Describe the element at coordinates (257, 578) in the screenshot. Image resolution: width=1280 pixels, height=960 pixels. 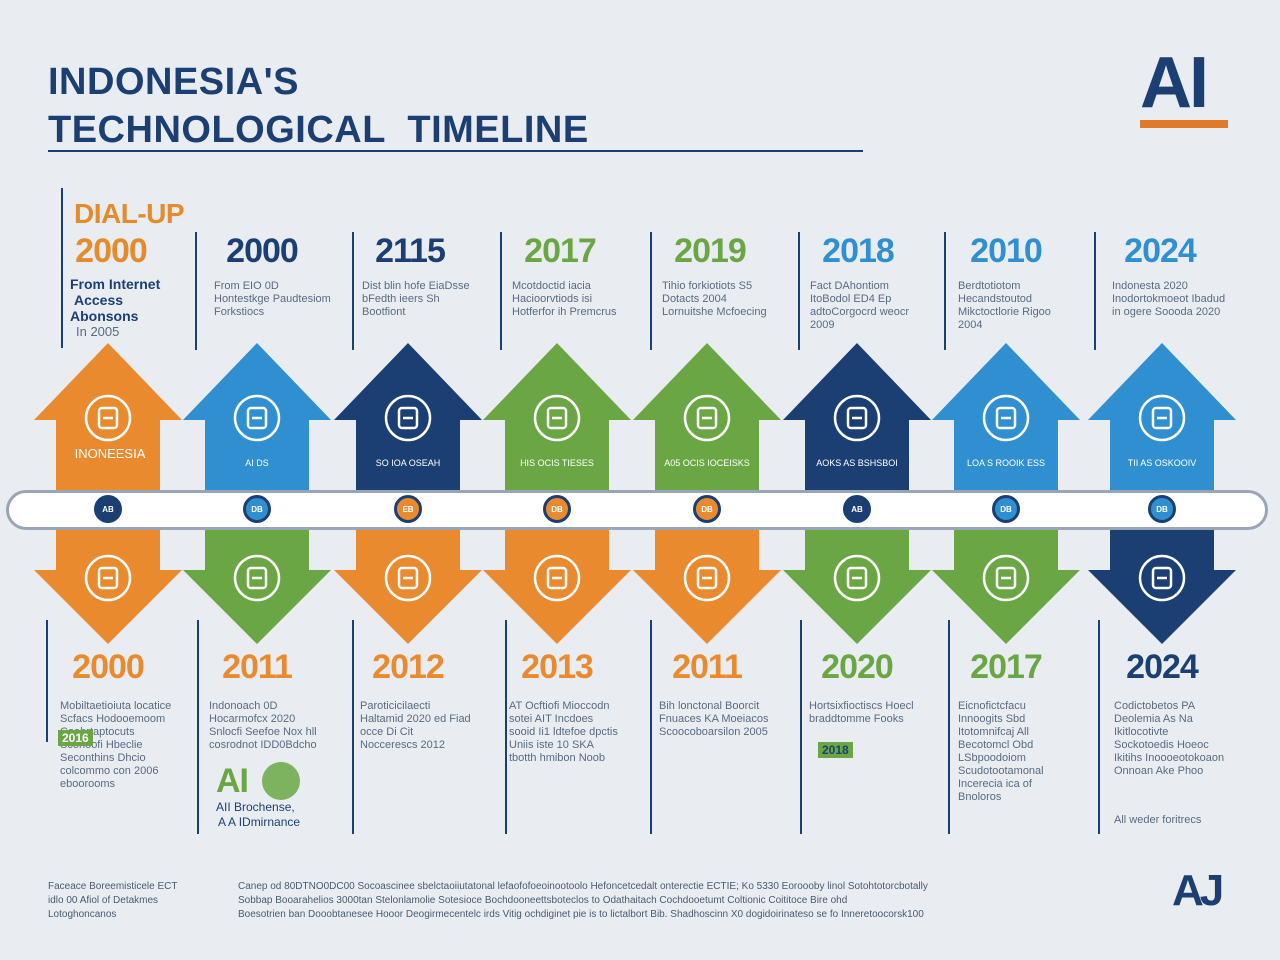
I see `smartphone-icon` at that location.